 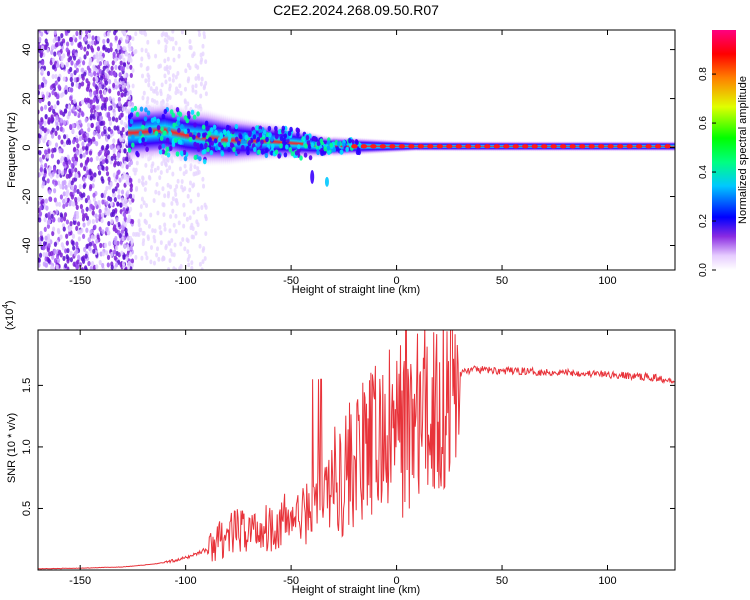 I want to click on y-tick-label: 1.0, so click(x=27, y=446).